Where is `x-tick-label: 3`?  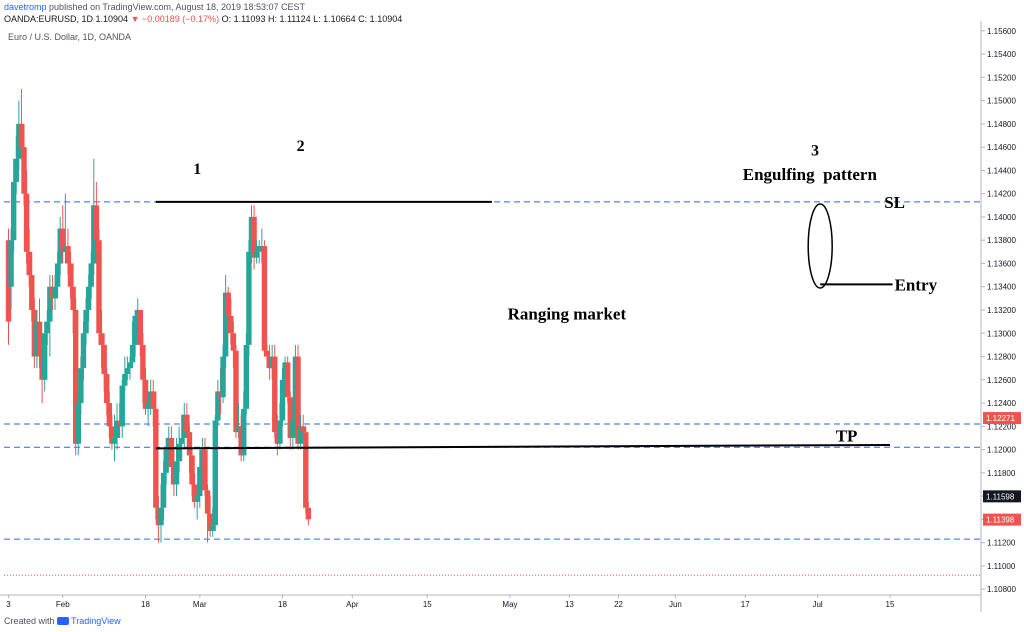 x-tick-label: 3 is located at coordinates (8, 604).